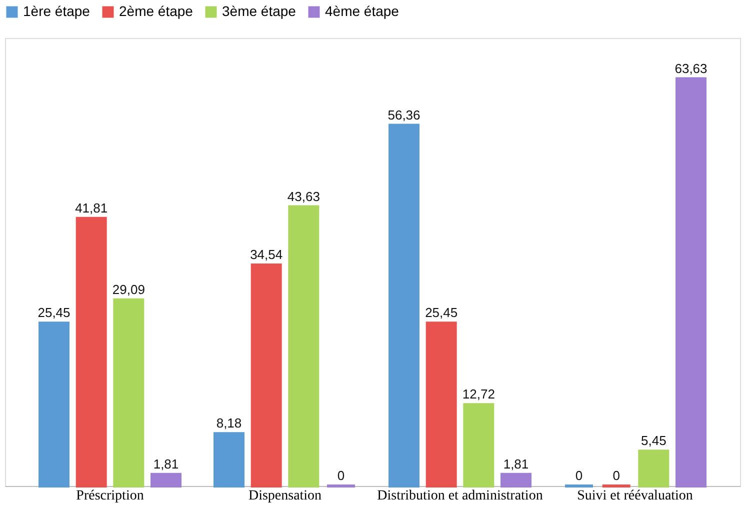 Image resolution: width=745 pixels, height=507 pixels. I want to click on legend-label: 2ème étape, so click(156, 11).